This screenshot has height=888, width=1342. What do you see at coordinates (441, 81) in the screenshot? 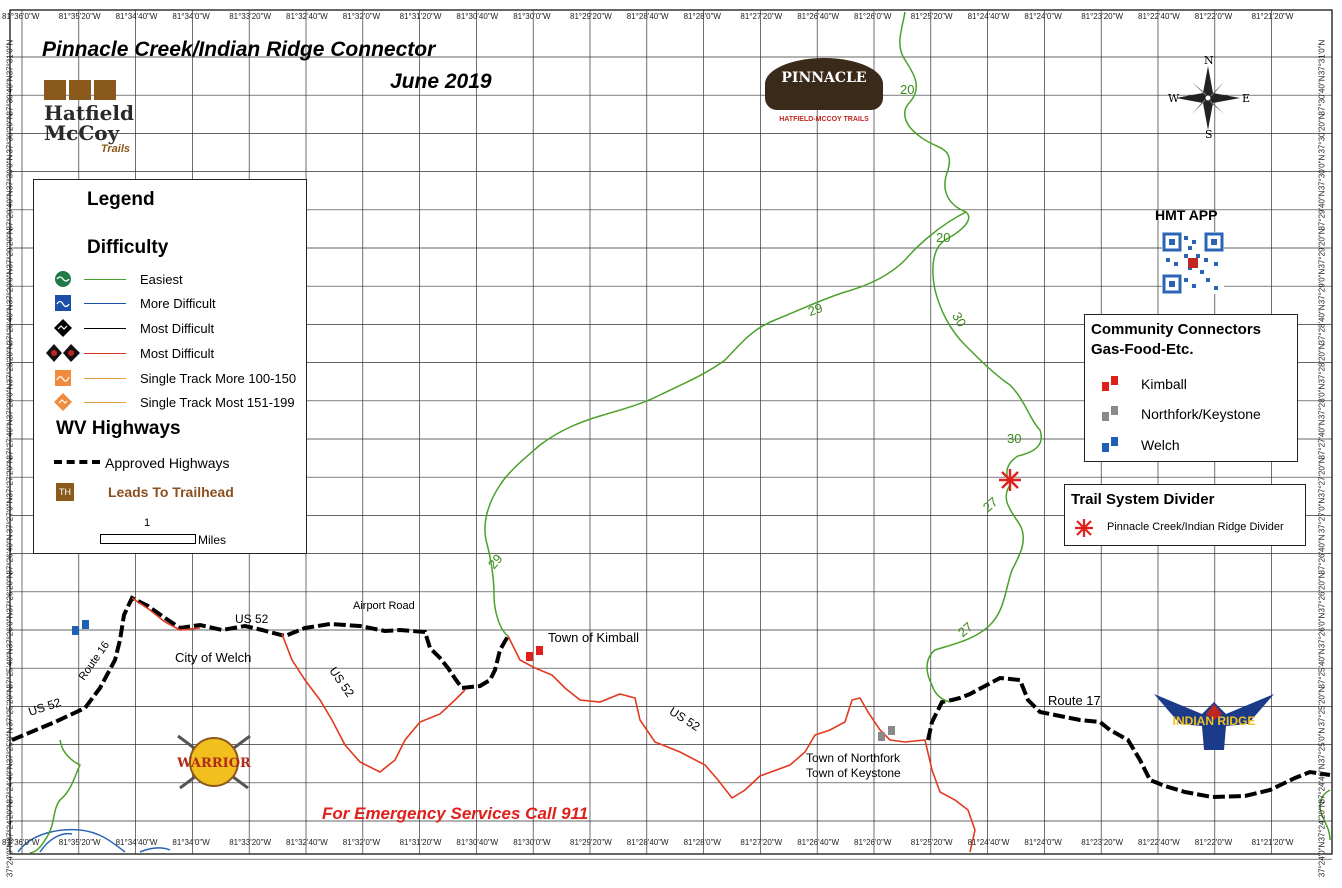
I see `map-date: June 2019` at bounding box center [441, 81].